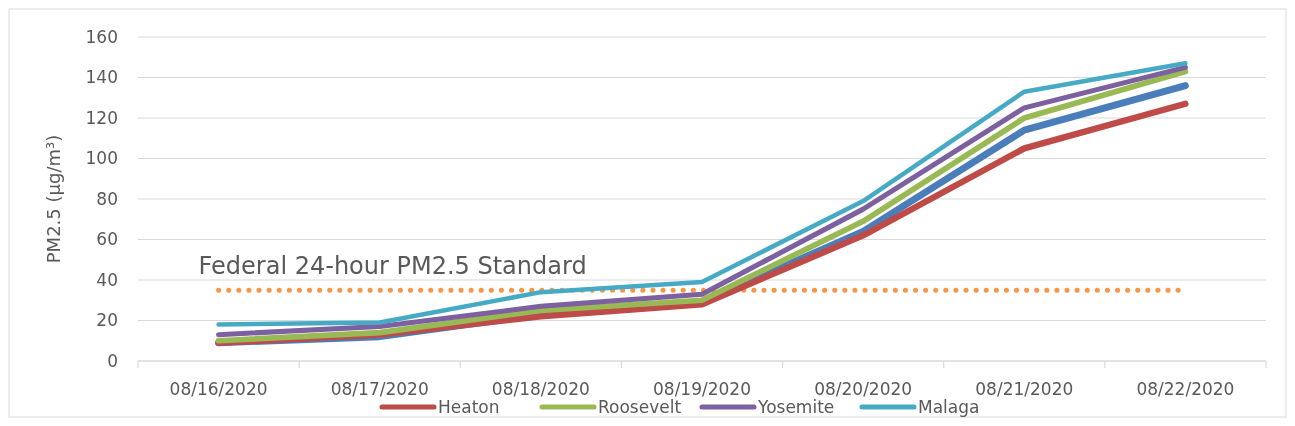 This screenshot has width=1295, height=426. I want to click on x-tick-label: 08/22/2020, so click(1185, 389).